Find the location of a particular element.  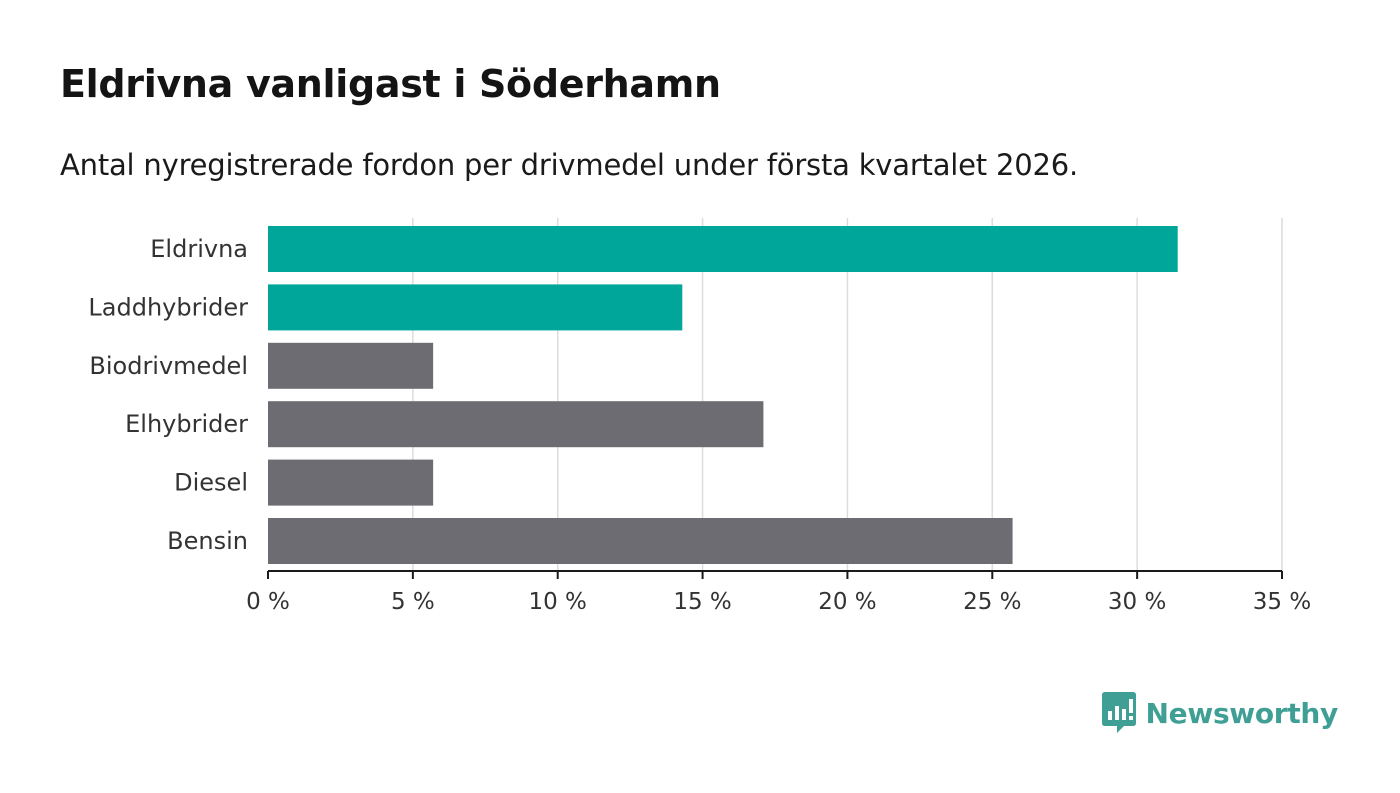

bar-diesel is located at coordinates (351, 482).